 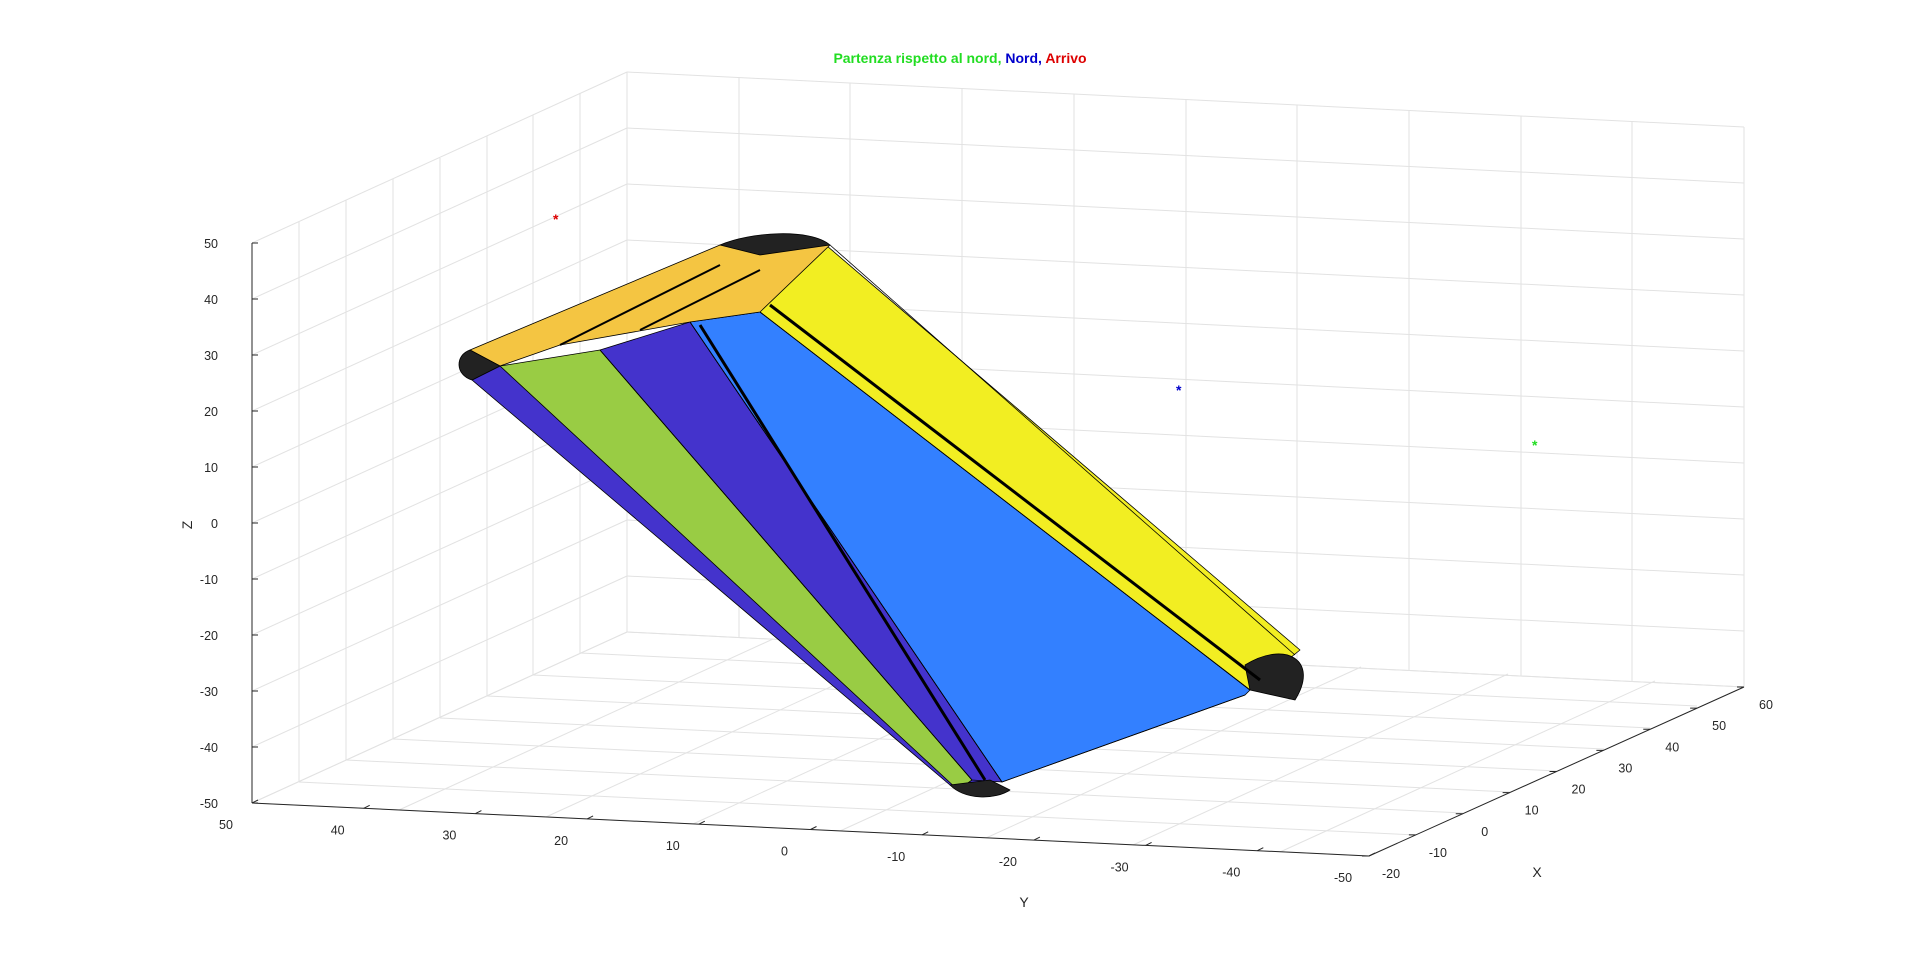 What do you see at coordinates (1579, 790) in the screenshot?
I see `x-tick-label: 20` at bounding box center [1579, 790].